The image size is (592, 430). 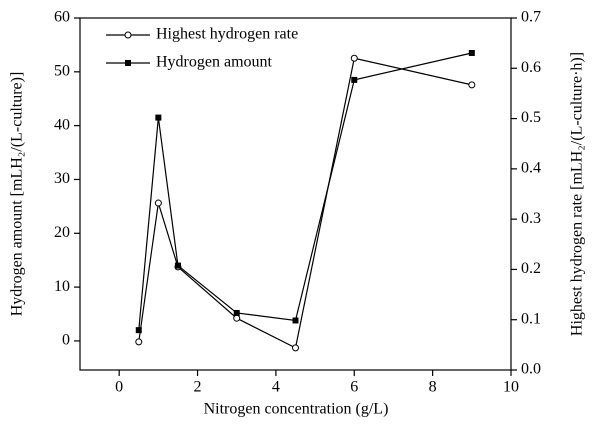 What do you see at coordinates (531, 67) in the screenshot?
I see `y2-tick-label: 0.6` at bounding box center [531, 67].